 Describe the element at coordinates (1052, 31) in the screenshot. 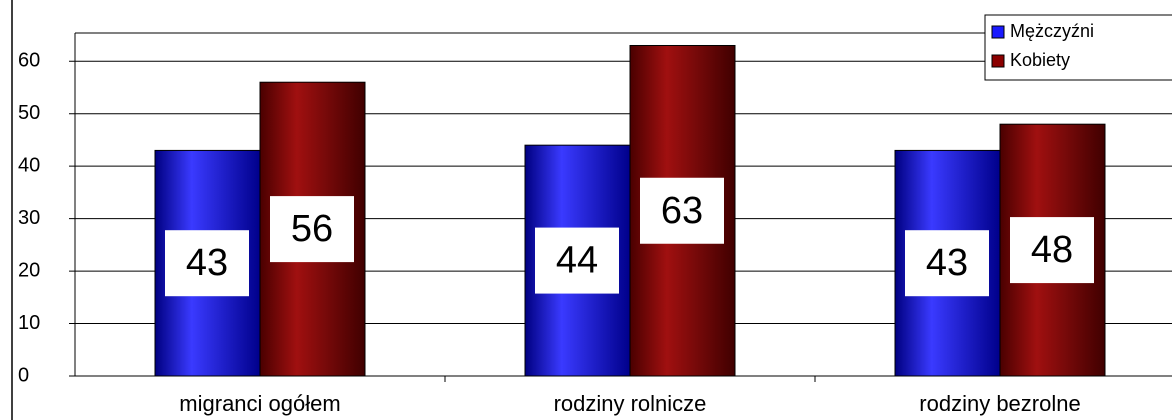

I see `legend-label: Mężczyźni` at that location.